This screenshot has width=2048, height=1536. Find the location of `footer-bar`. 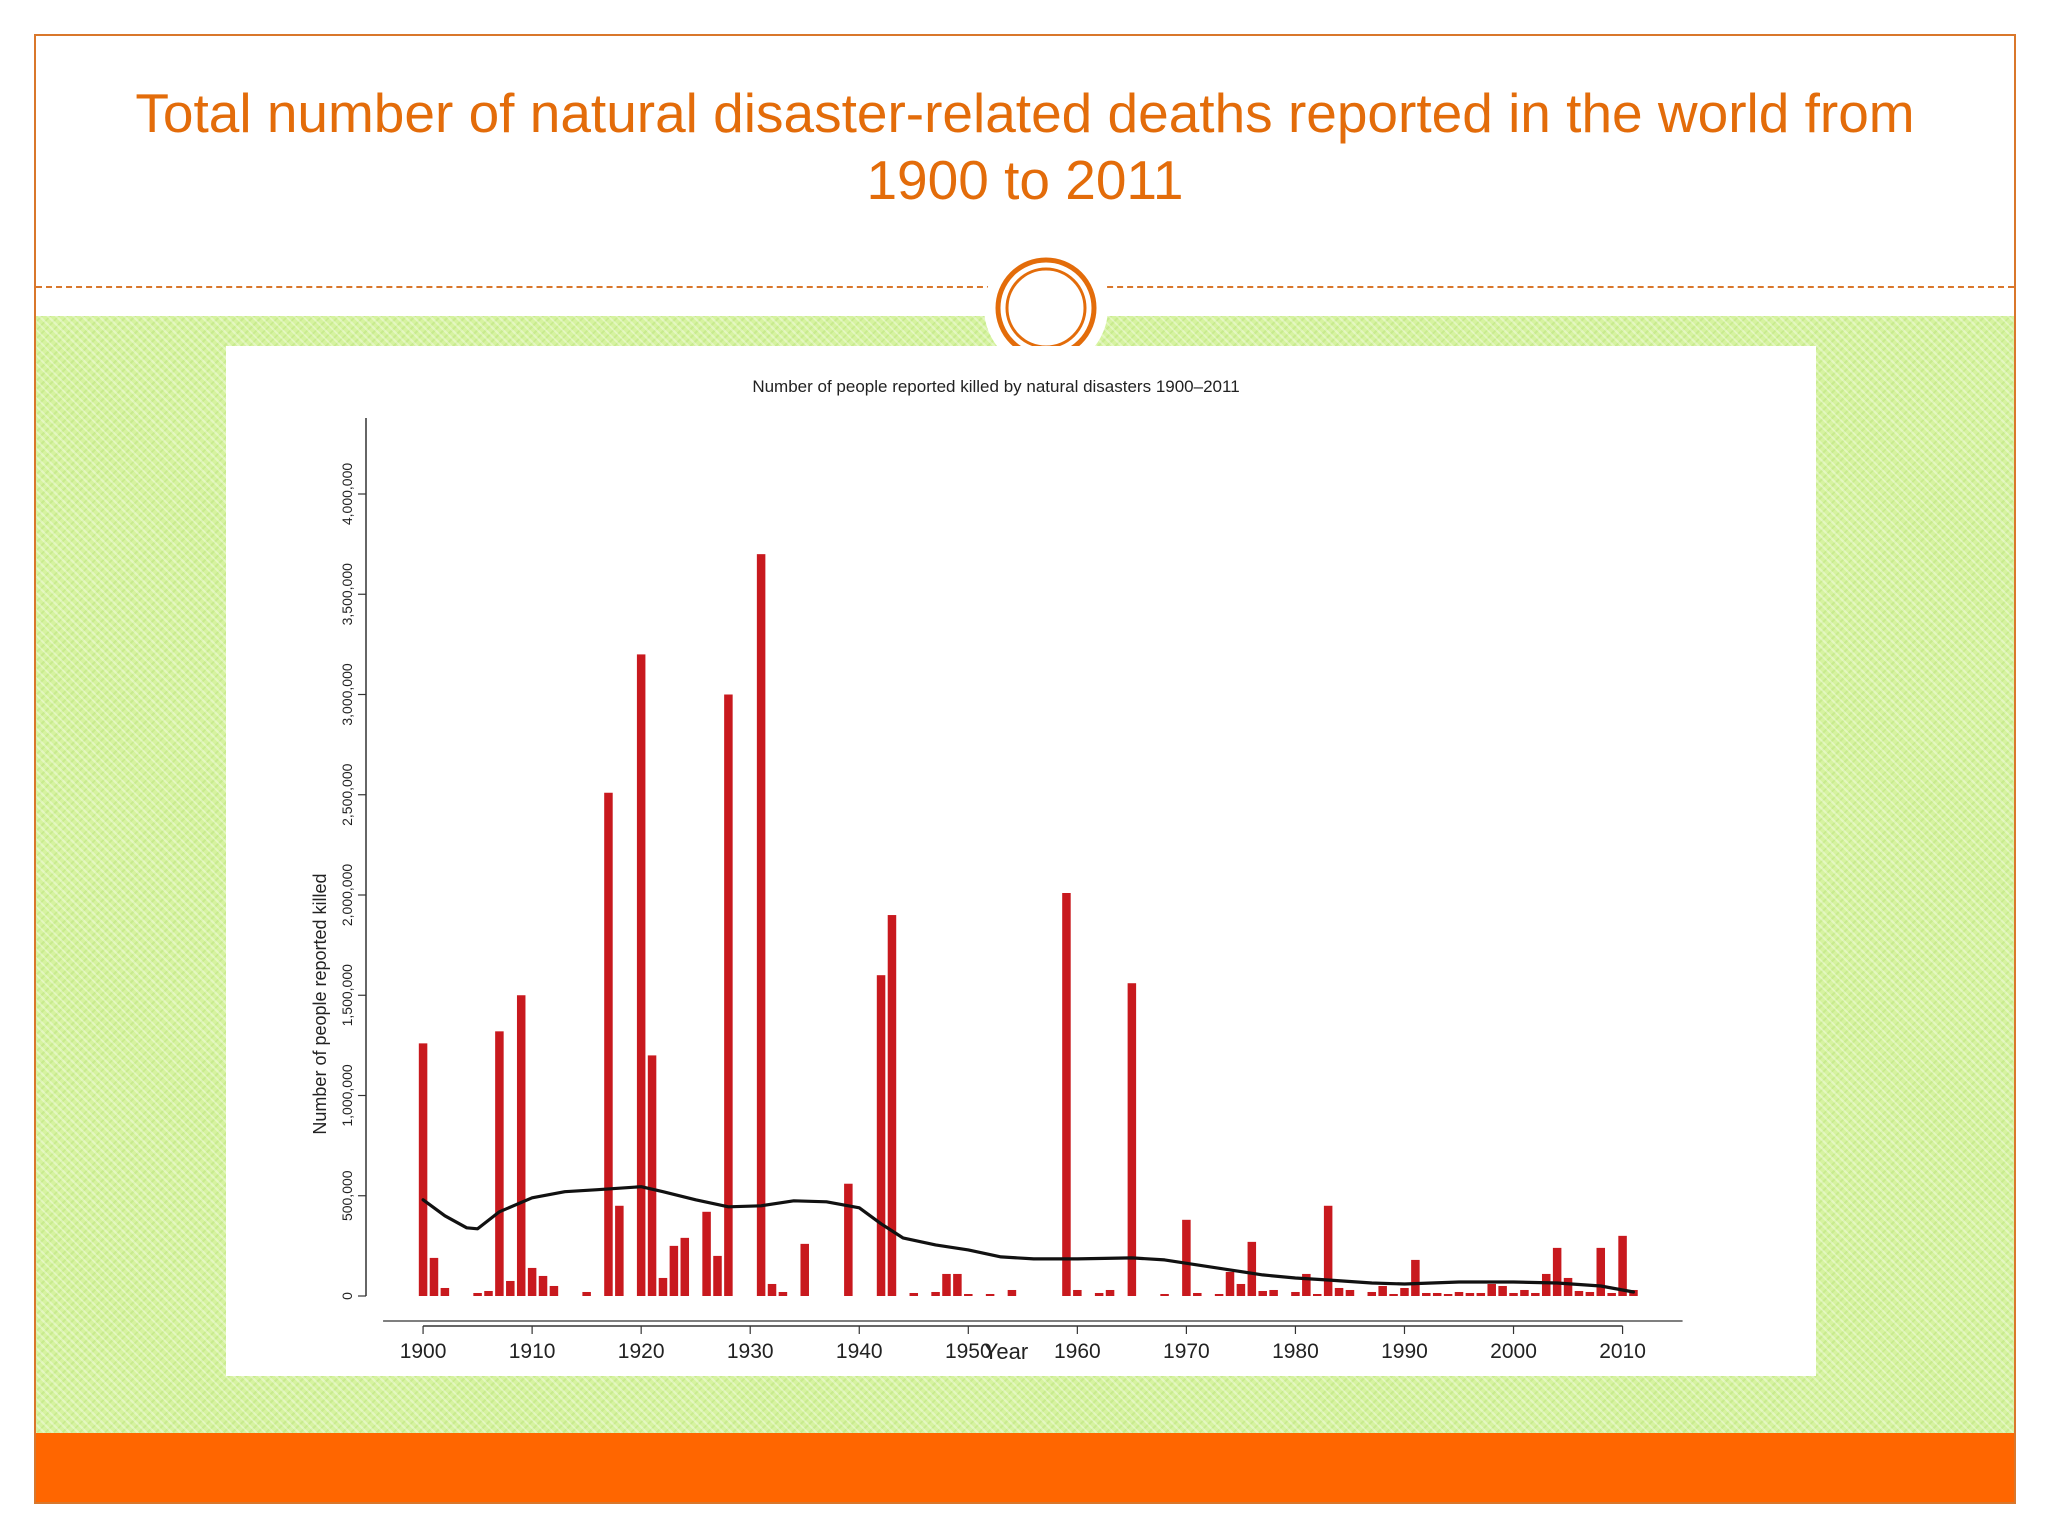

footer-bar is located at coordinates (1025, 1467).